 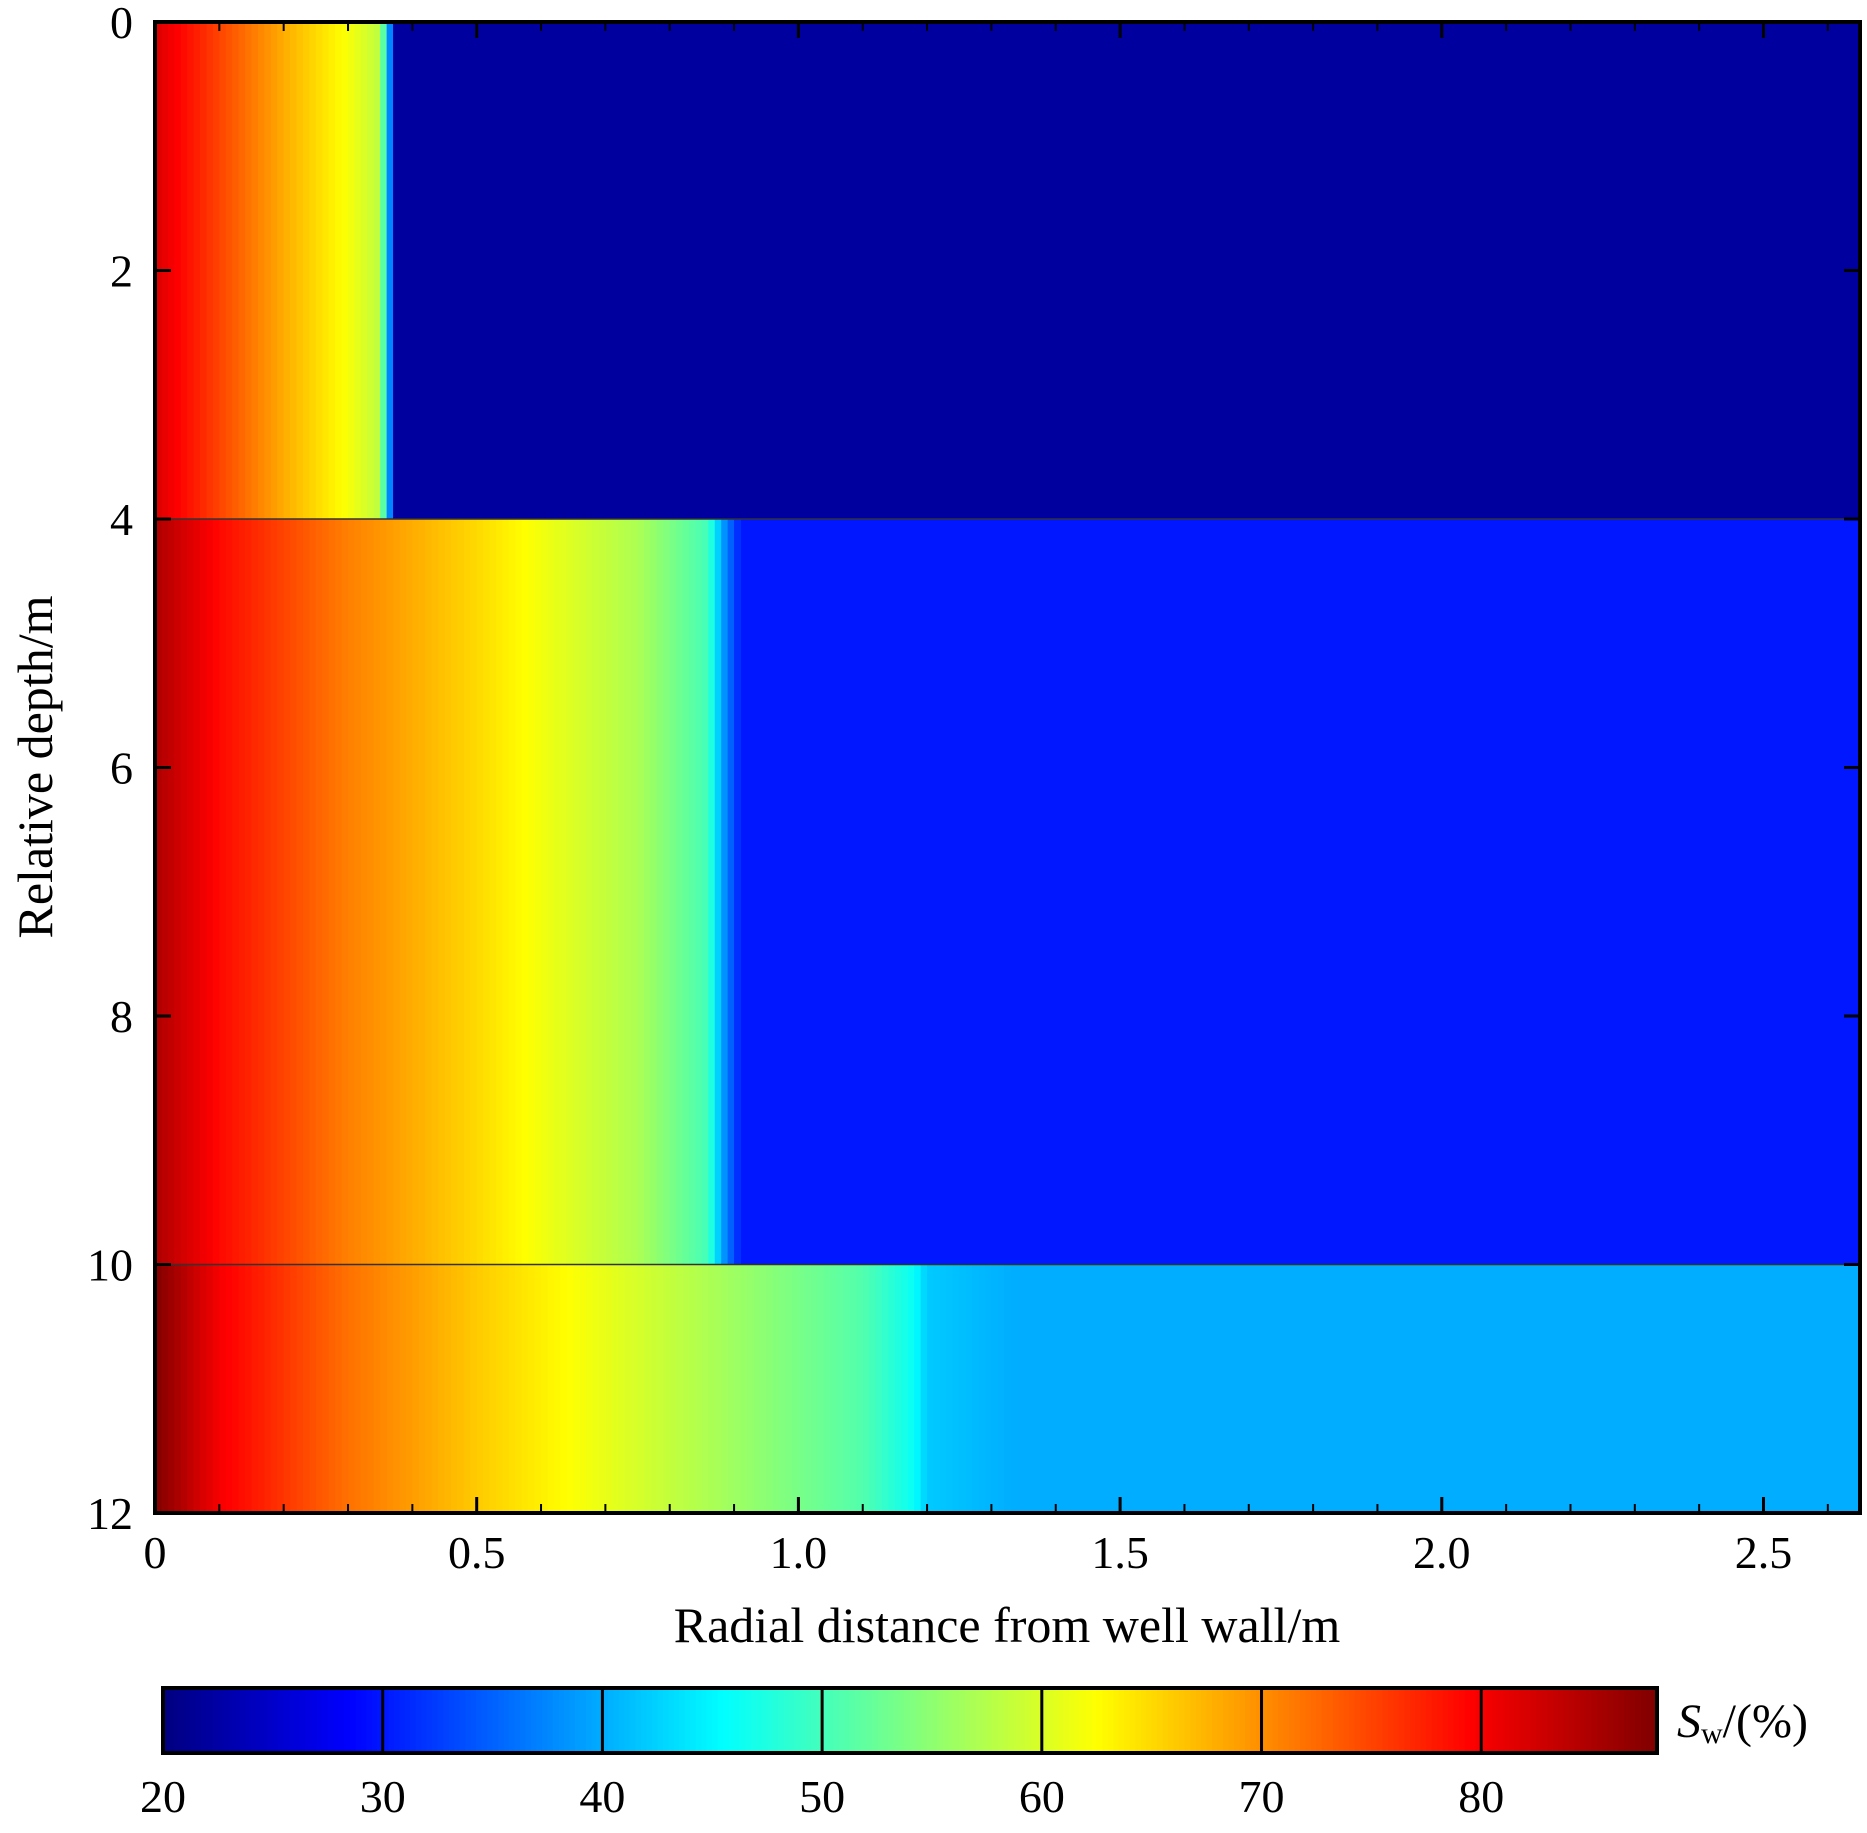 I want to click on colorbar-tick-label: 80, so click(x=1481, y=1796).